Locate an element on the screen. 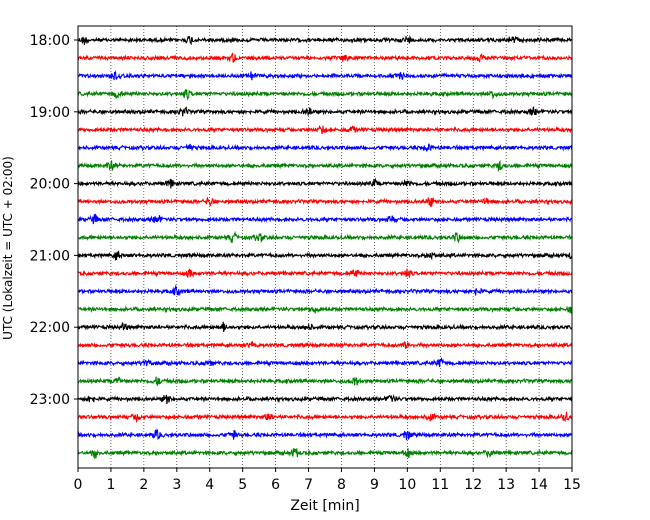  y-tick-label: 18:00 is located at coordinates (50, 41).